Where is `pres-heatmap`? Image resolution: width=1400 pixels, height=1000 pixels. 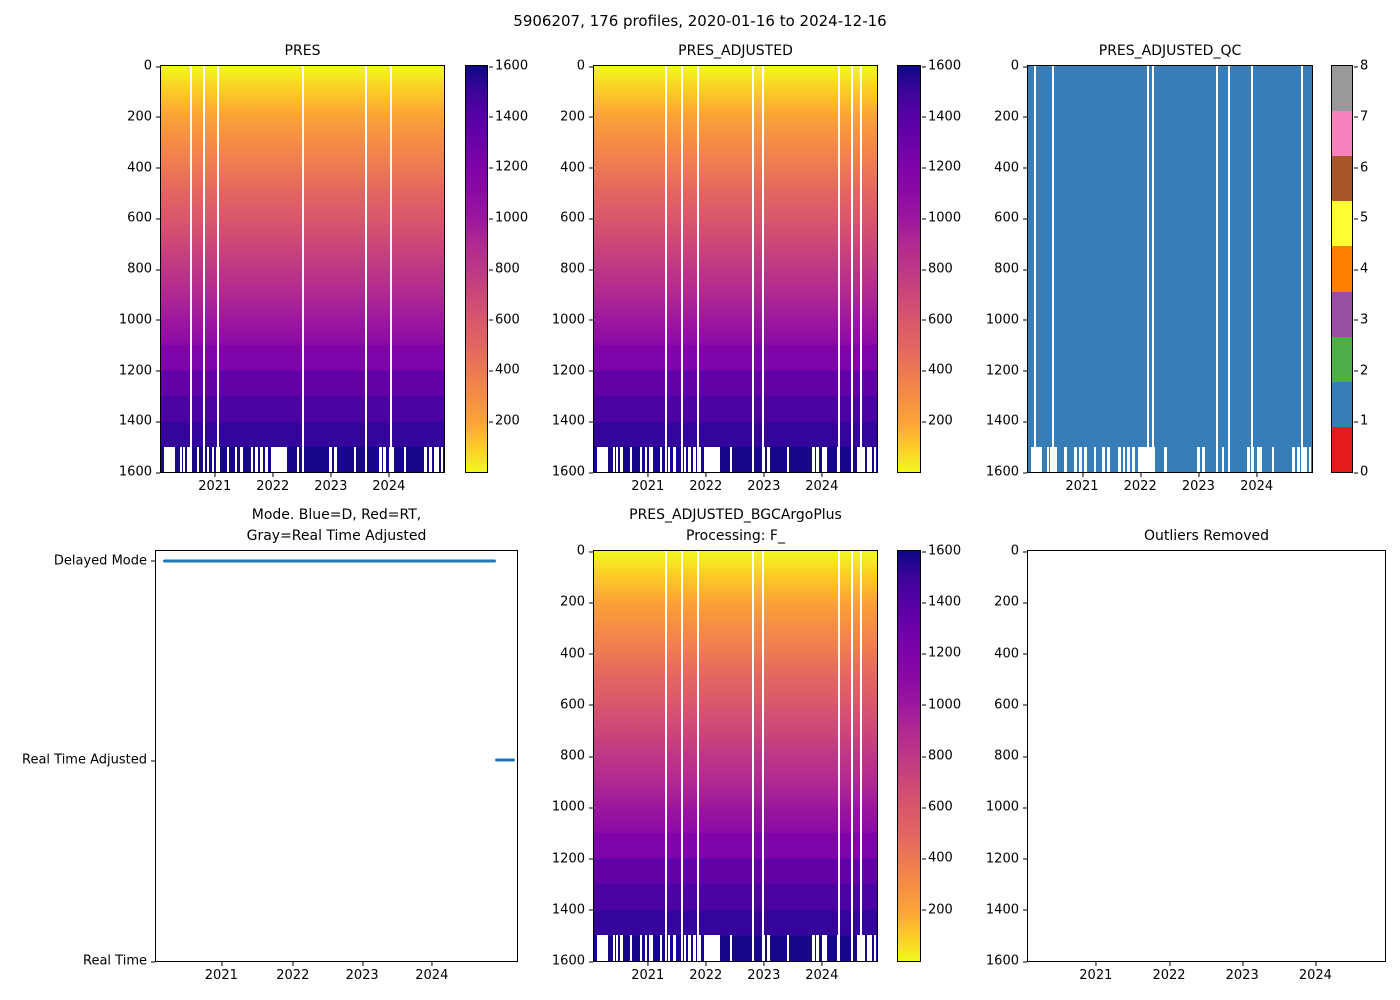 pres-heatmap is located at coordinates (302, 269).